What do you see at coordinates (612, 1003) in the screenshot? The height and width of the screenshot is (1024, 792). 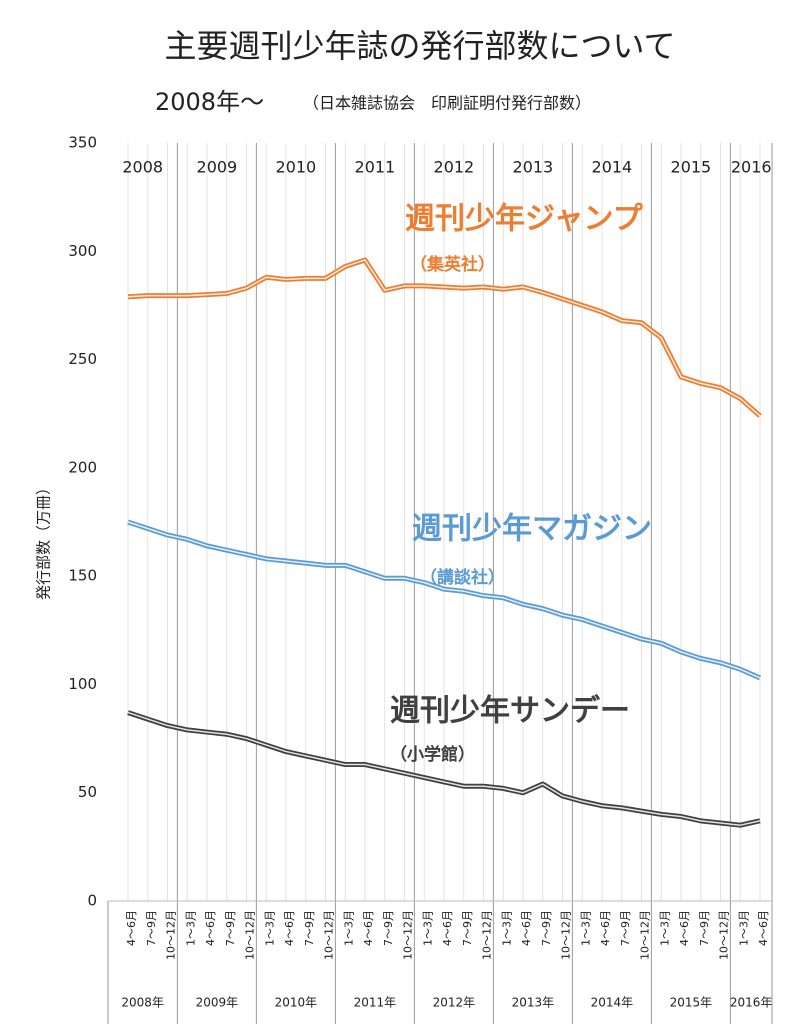 I see `year-label-bottom: 2014年` at bounding box center [612, 1003].